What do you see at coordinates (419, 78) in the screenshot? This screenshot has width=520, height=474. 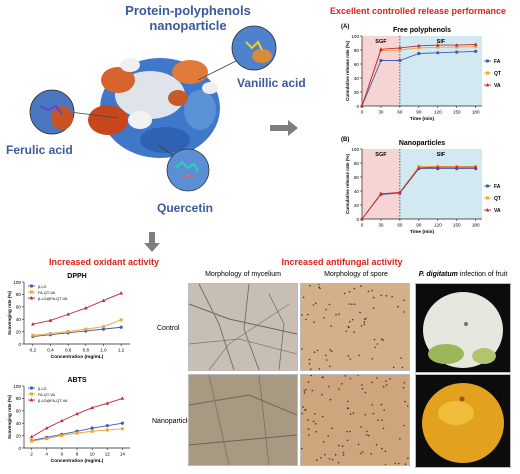 I see `series-FA` at bounding box center [419, 78].